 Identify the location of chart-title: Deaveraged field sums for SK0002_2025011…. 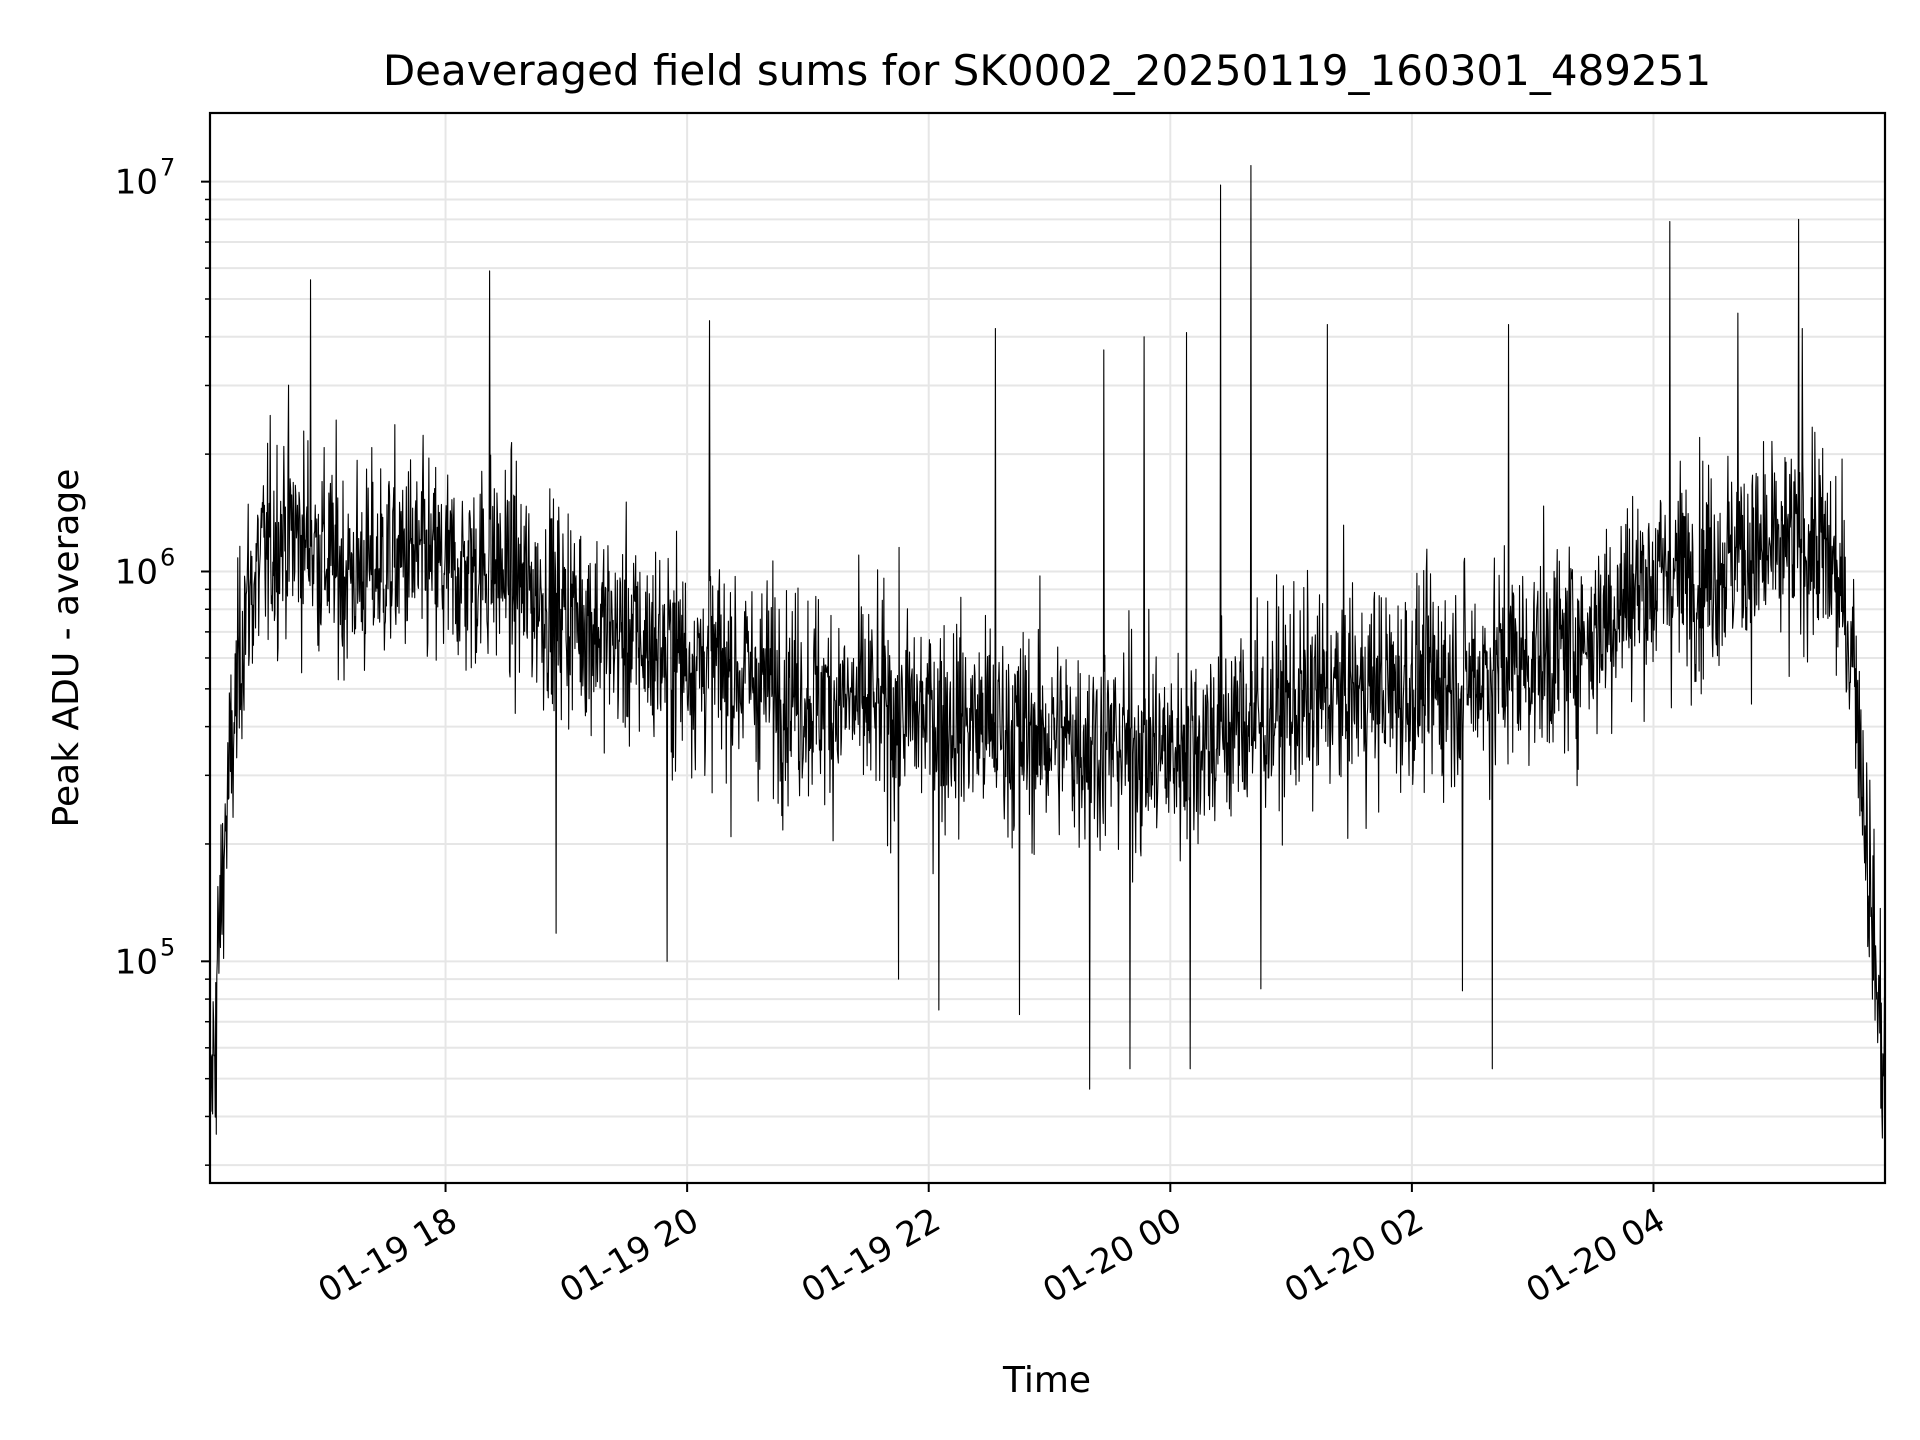
(1047, 70).